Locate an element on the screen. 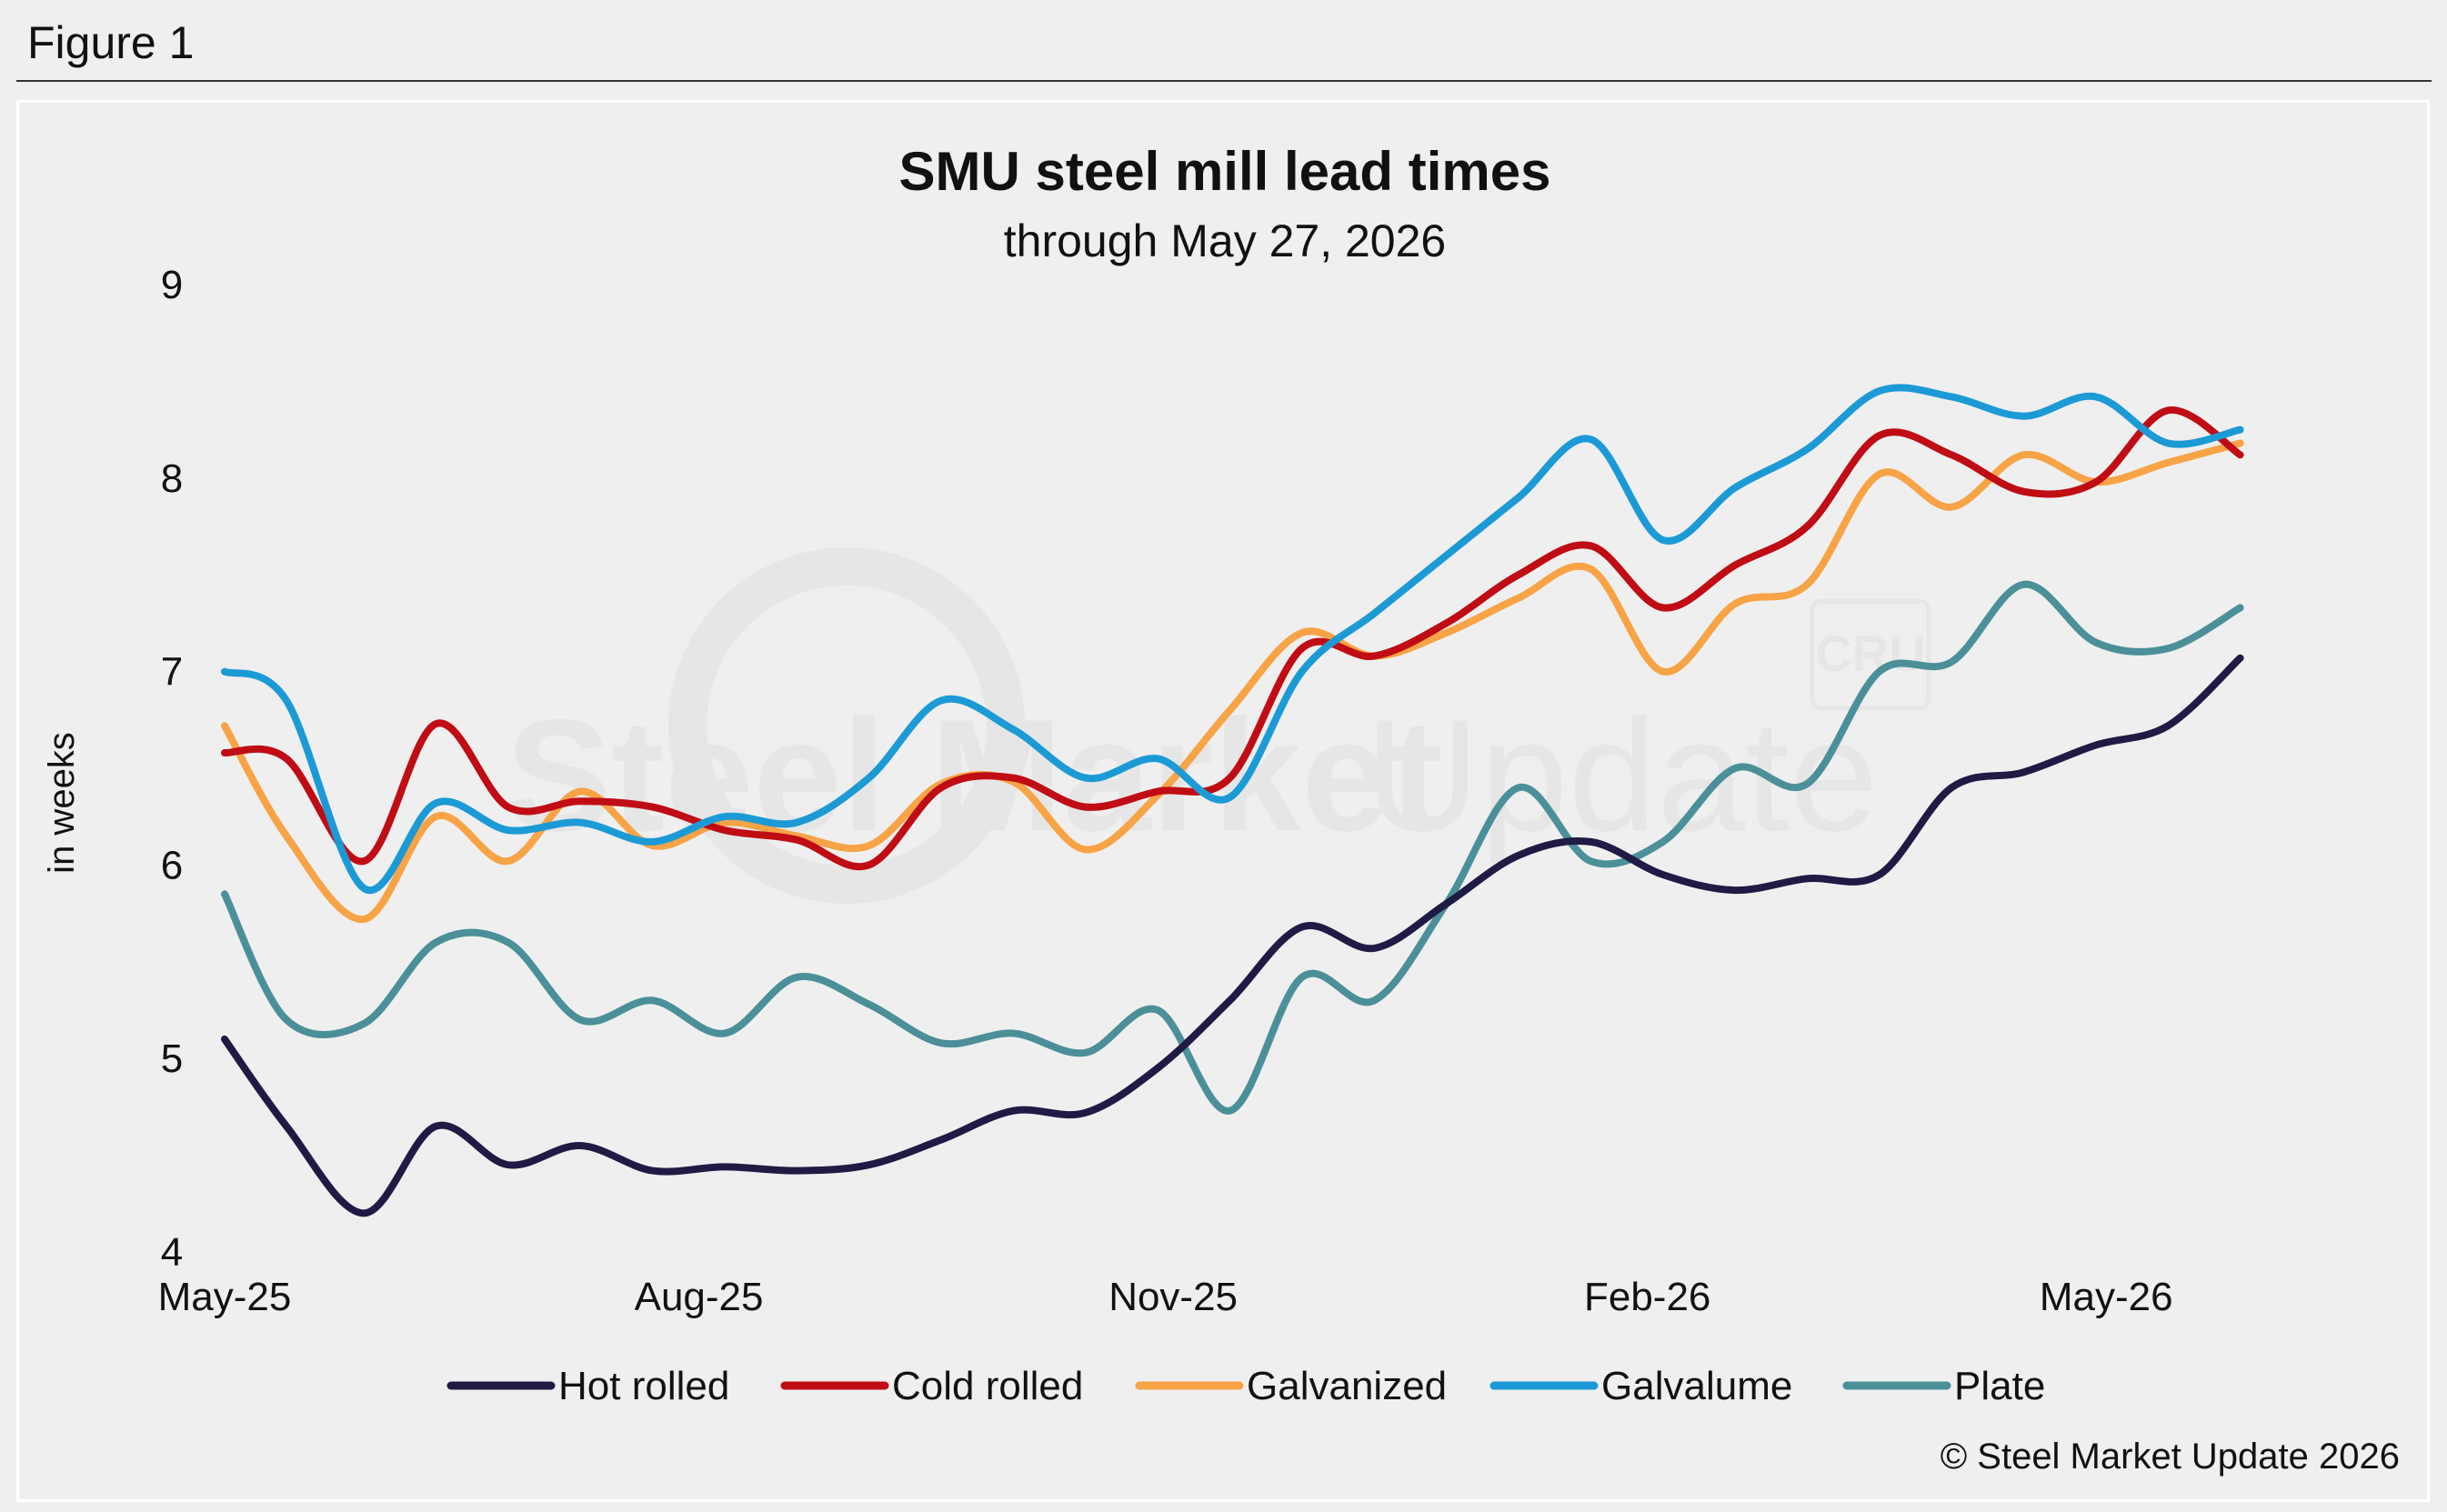  legend-label-plate: Plate is located at coordinates (2000, 1386).